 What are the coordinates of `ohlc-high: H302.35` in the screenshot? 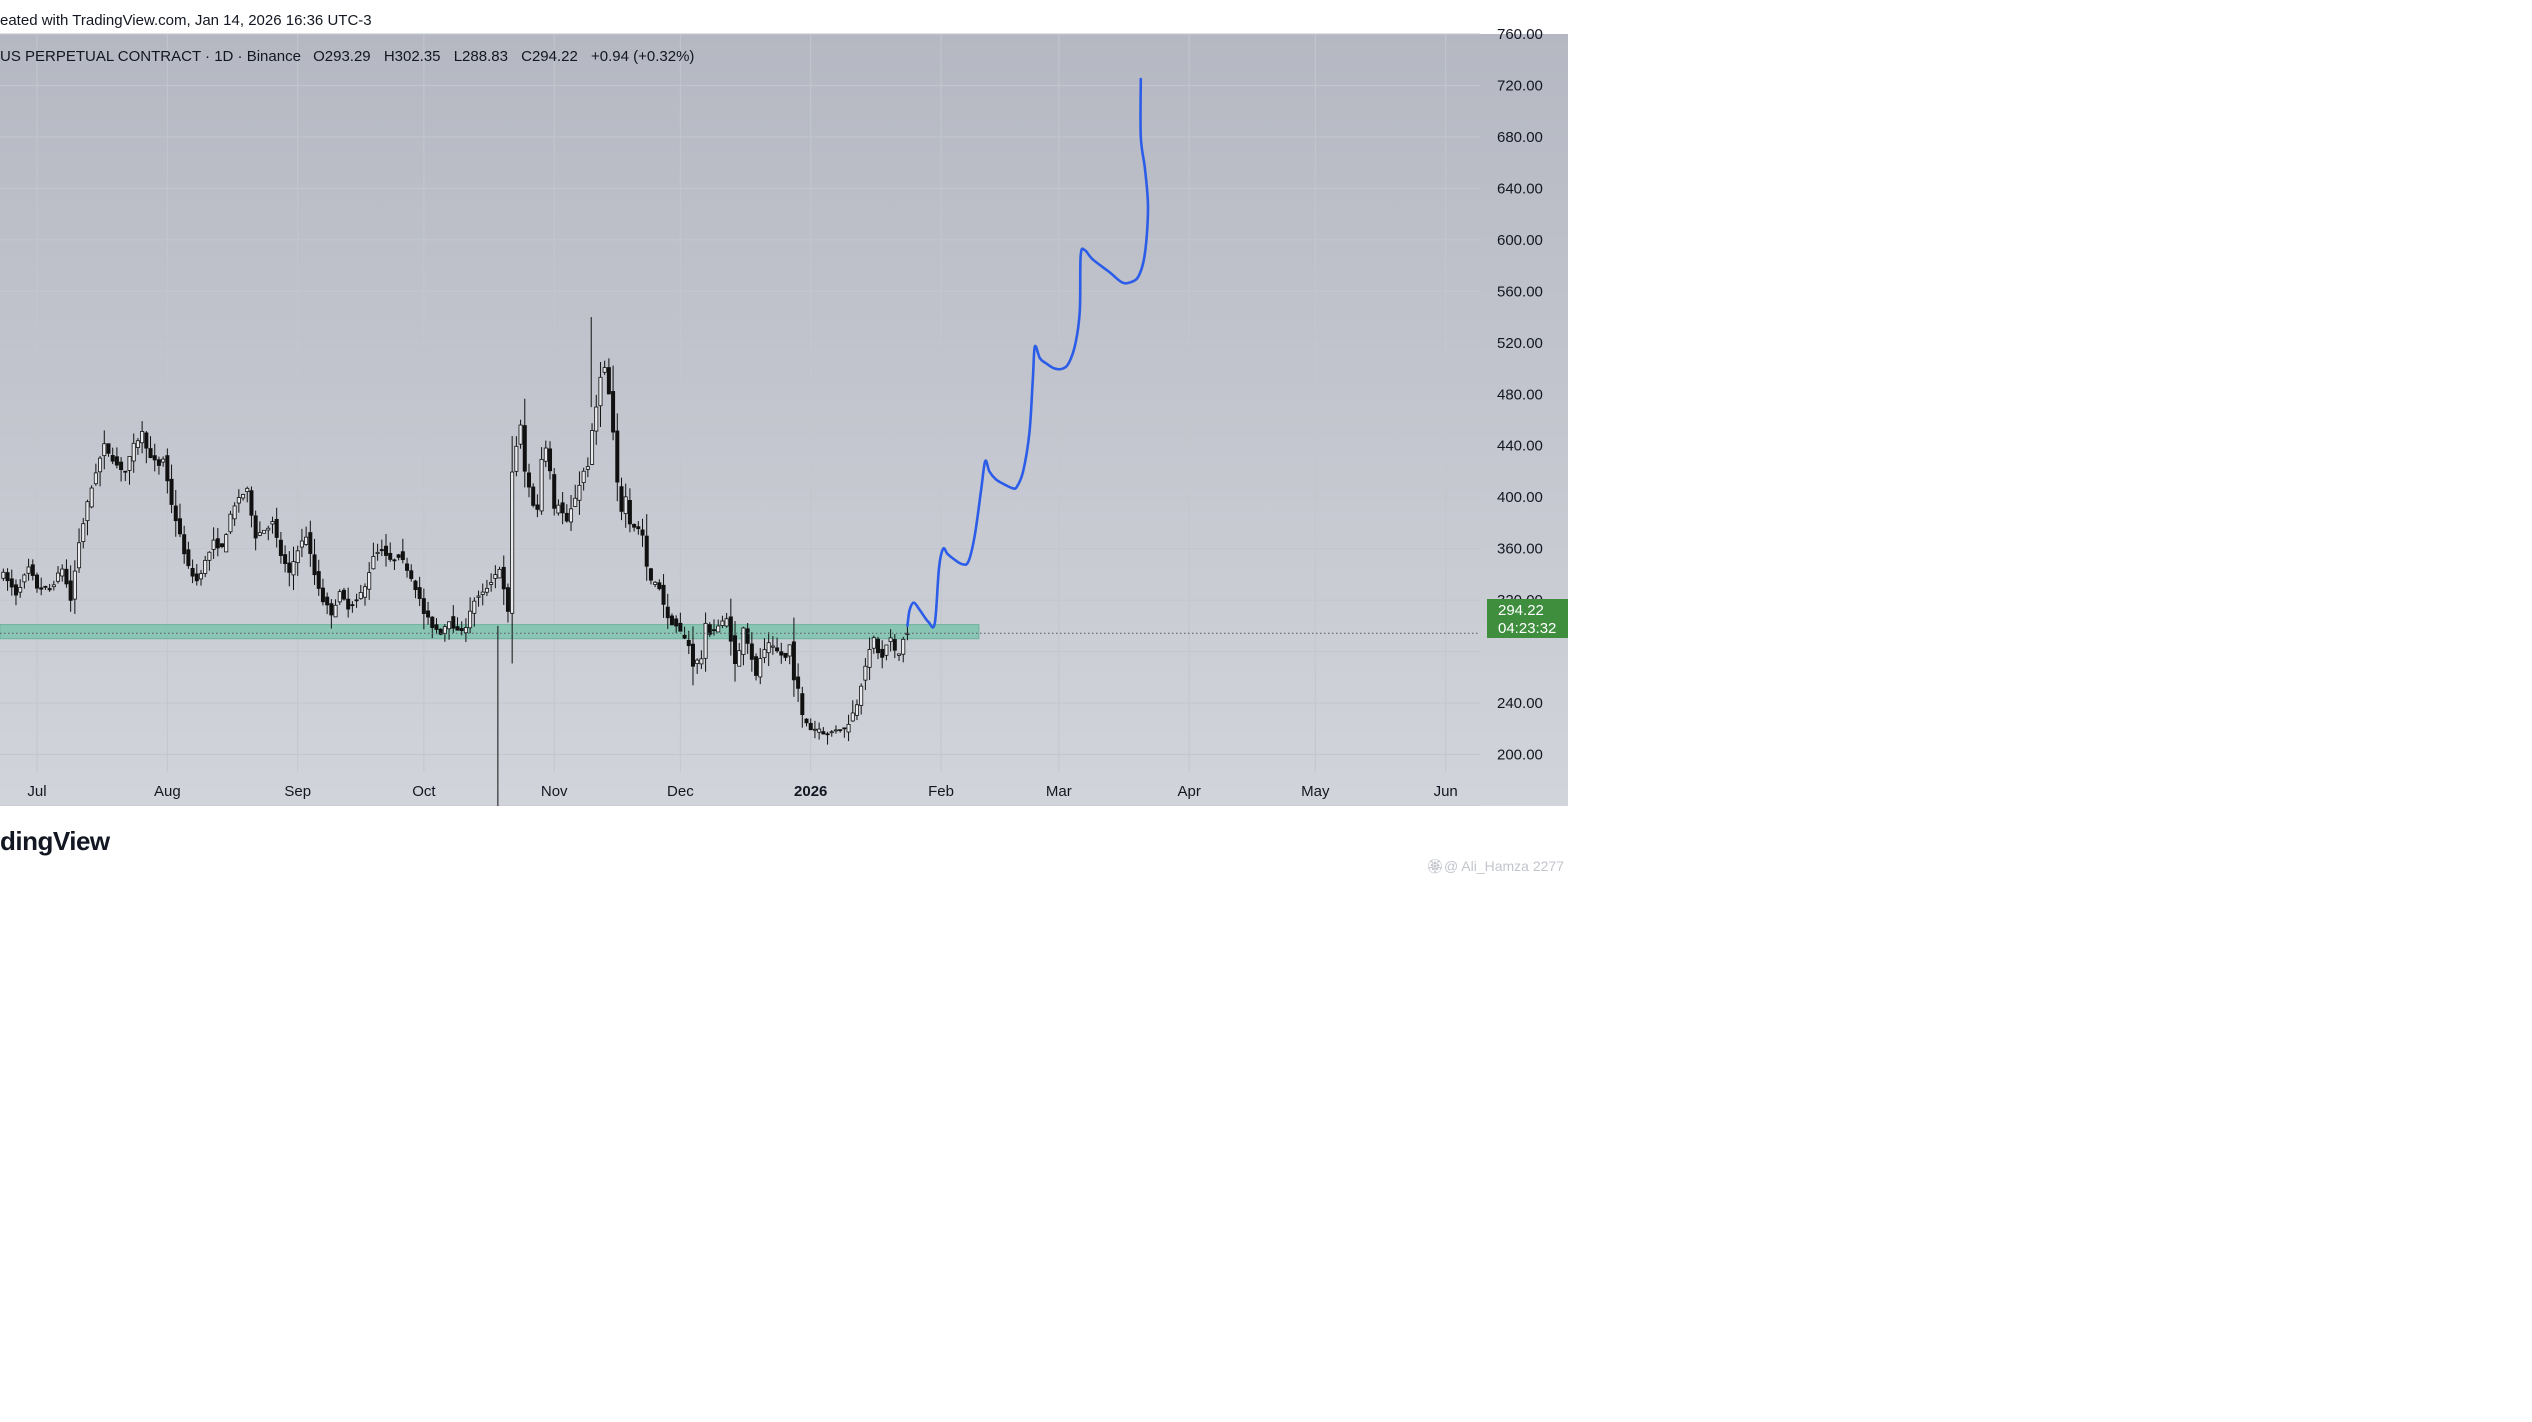 It's located at (412, 56).